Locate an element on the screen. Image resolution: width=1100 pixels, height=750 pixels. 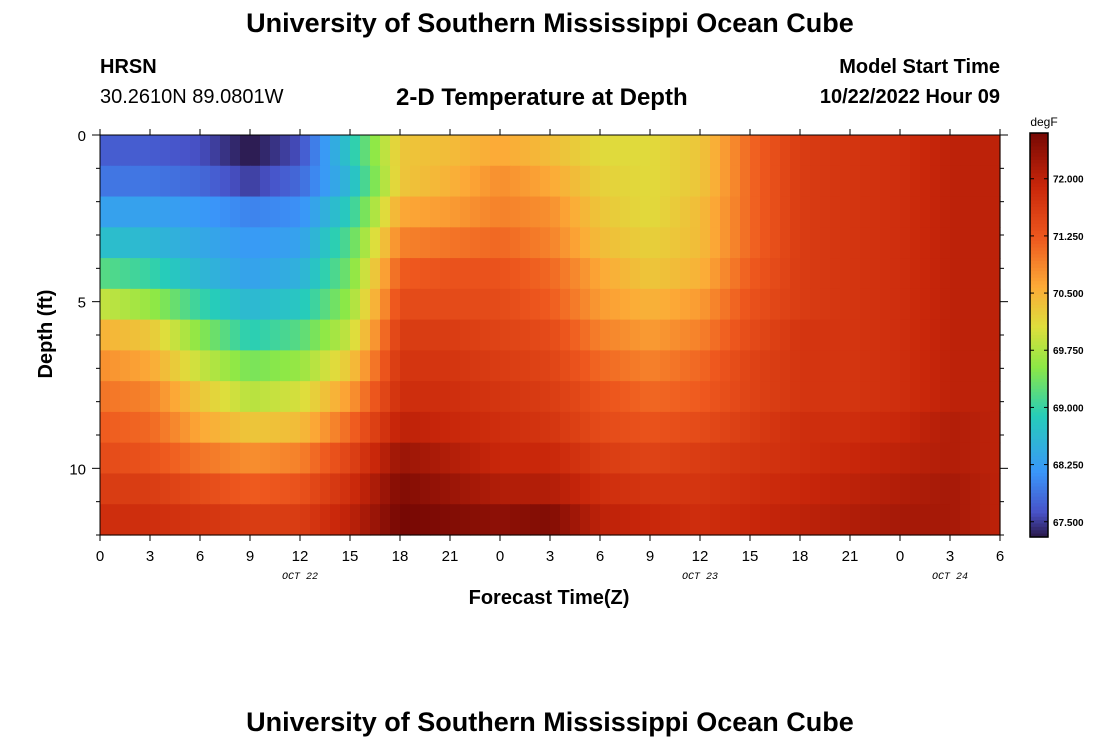
x-tick-label: 3 is located at coordinates (550, 556).